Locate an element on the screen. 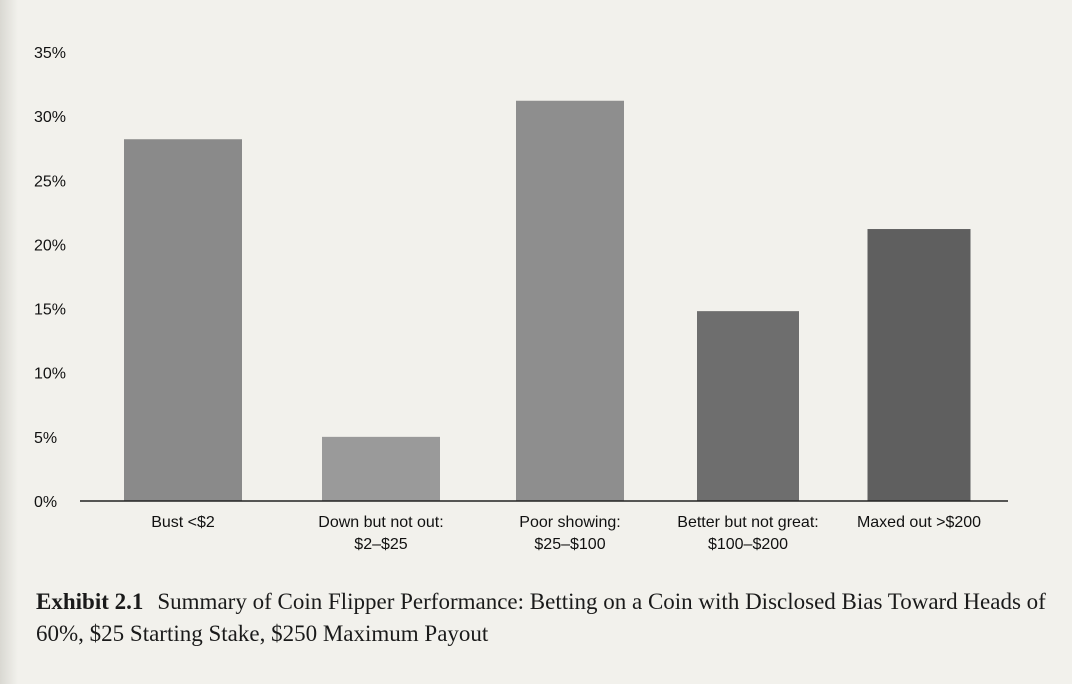  y-tick-label: 5% is located at coordinates (45, 438).